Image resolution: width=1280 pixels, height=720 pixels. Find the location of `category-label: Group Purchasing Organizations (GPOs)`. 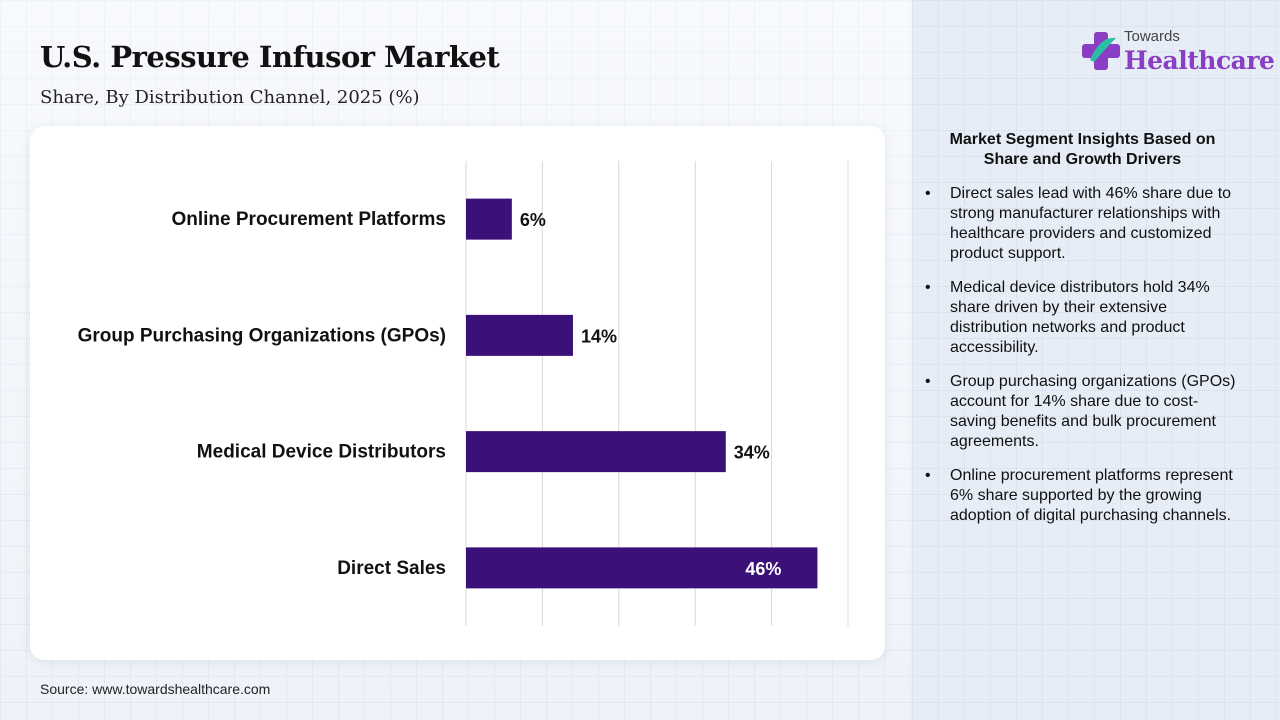

category-label: Group Purchasing Organizations (GPOs) is located at coordinates (262, 335).